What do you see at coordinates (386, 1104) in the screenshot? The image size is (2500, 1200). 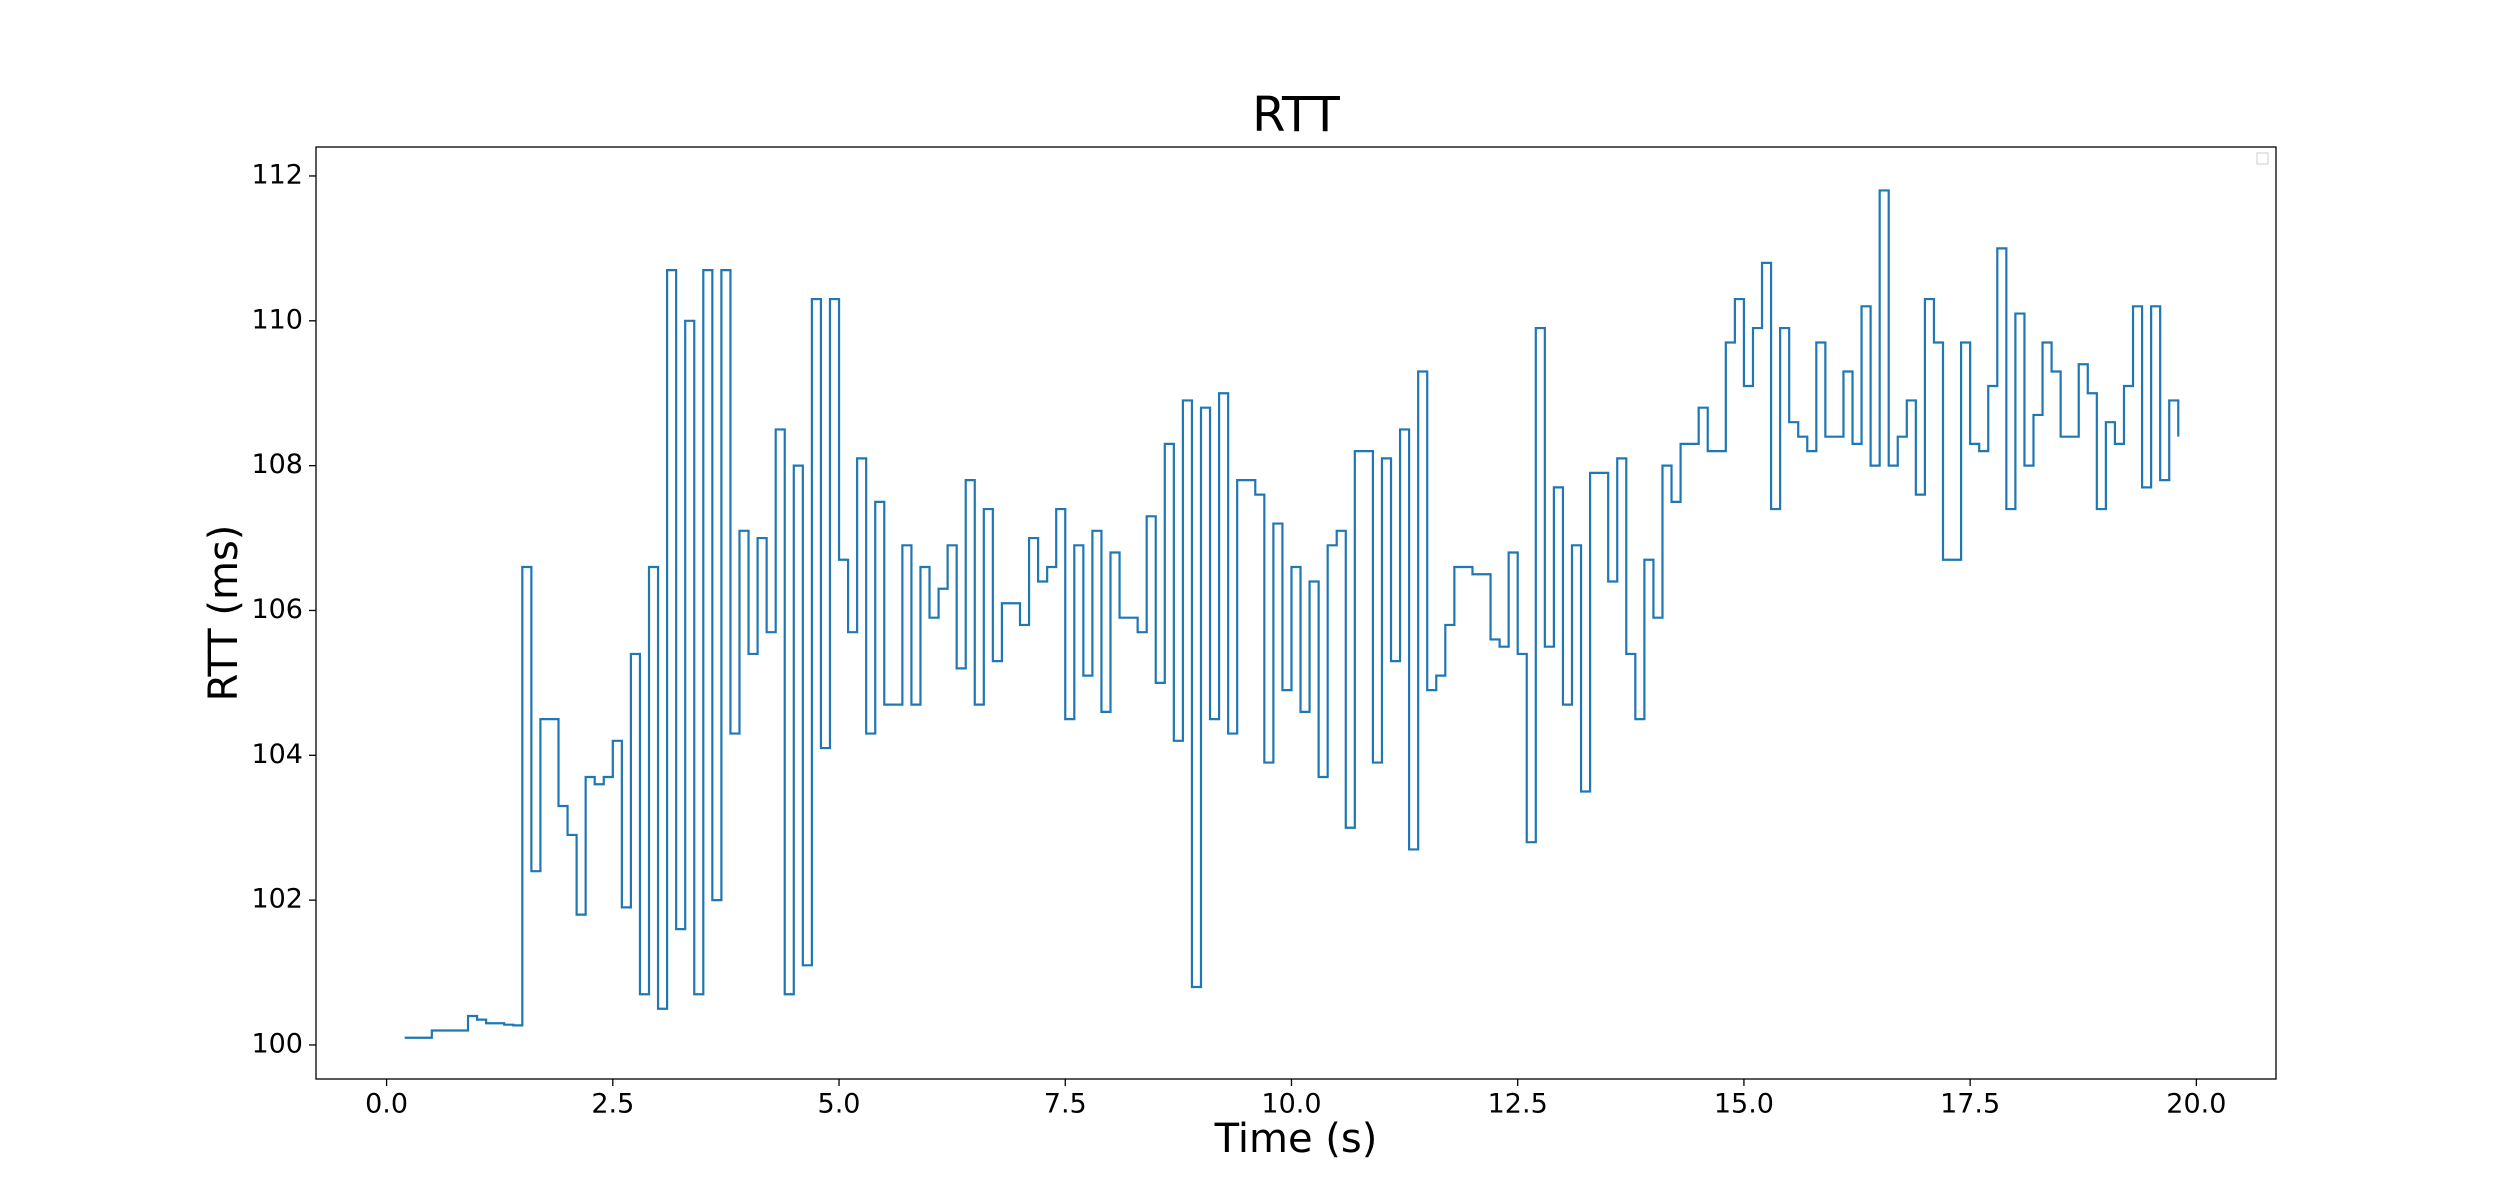 I see `x-tick-label: 0.0` at bounding box center [386, 1104].